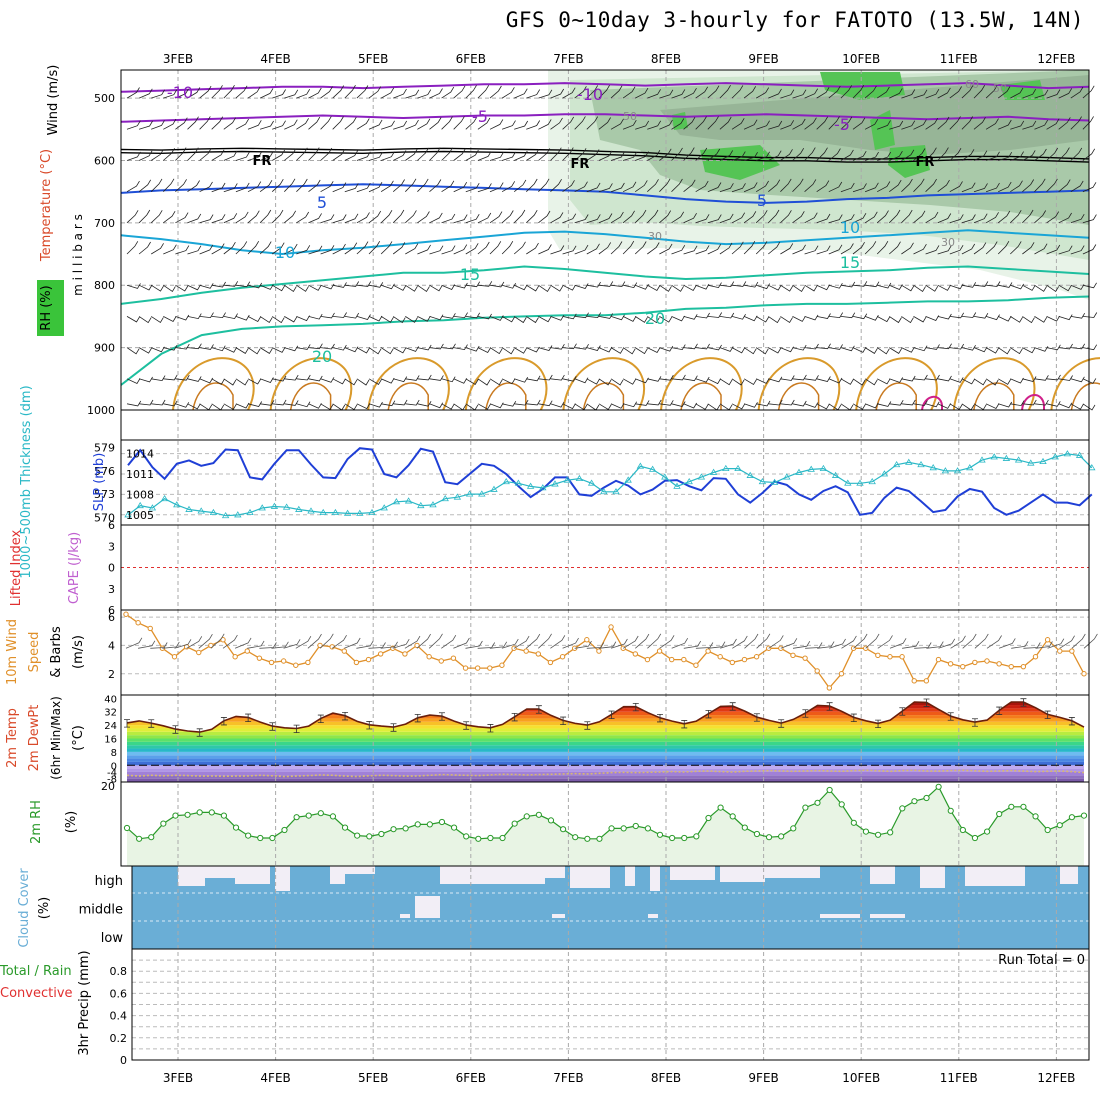  What do you see at coordinates (896, 396) in the screenshot?
I see `surface-temp-contour` at bounding box center [896, 396].